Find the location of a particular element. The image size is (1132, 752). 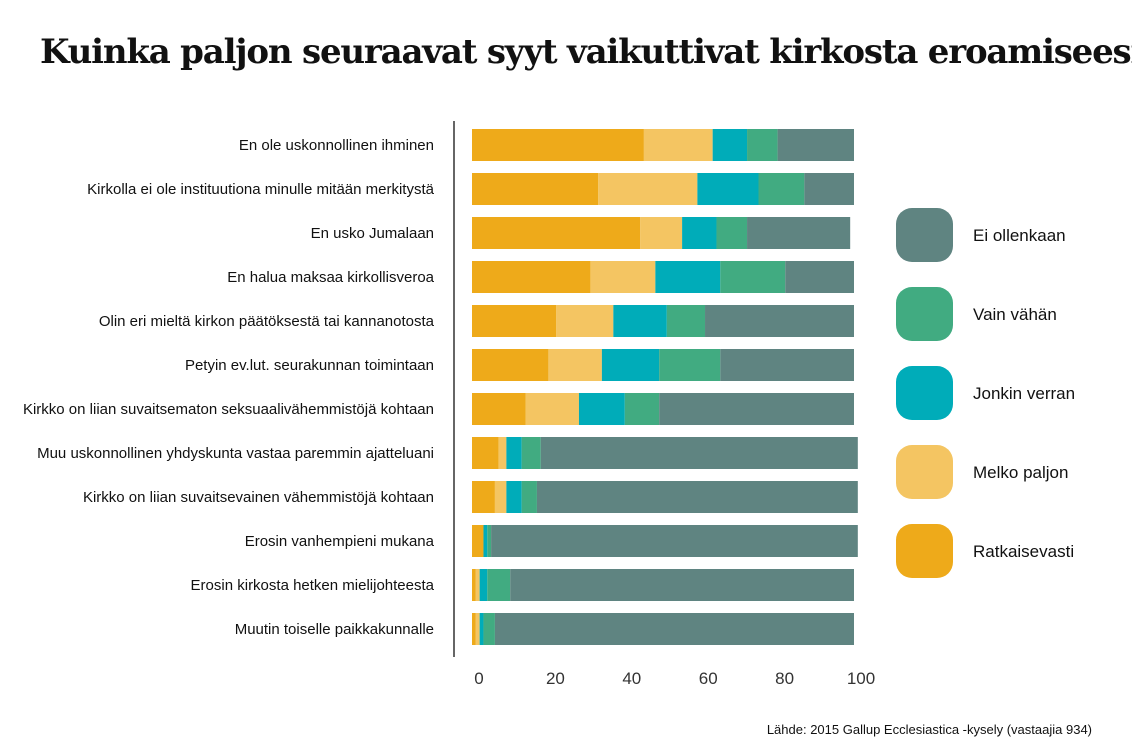

category-label: Muutin toiselle paikkakunnalle is located at coordinates (334, 629).